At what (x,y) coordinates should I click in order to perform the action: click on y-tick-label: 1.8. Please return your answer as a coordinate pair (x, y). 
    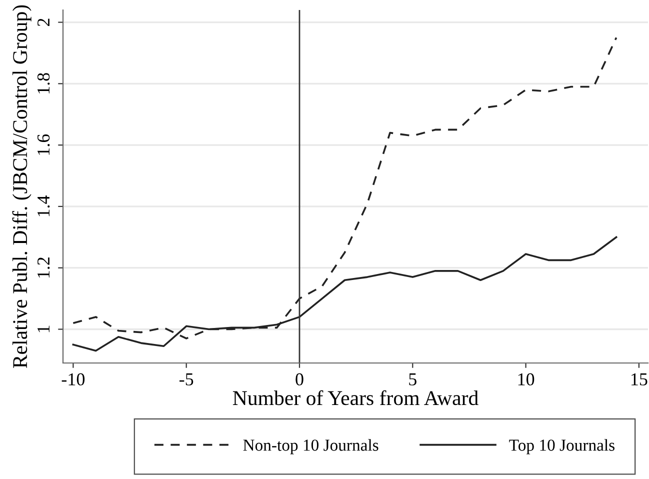
    Looking at the image, I should click on (43, 83).